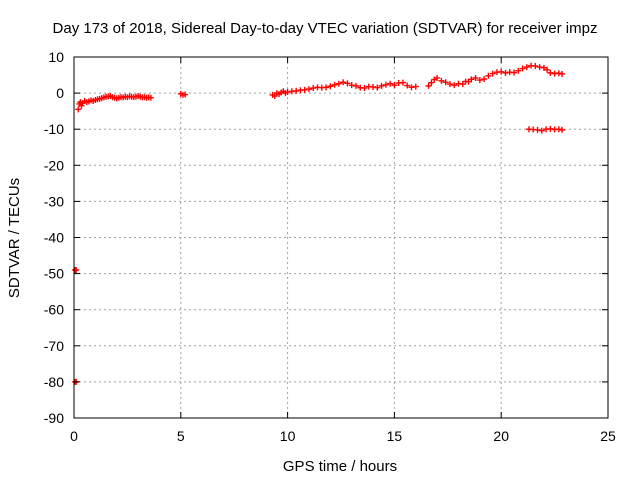 Image resolution: width=640 pixels, height=480 pixels. What do you see at coordinates (54, 238) in the screenshot?
I see `y-tick-label: -40` at bounding box center [54, 238].